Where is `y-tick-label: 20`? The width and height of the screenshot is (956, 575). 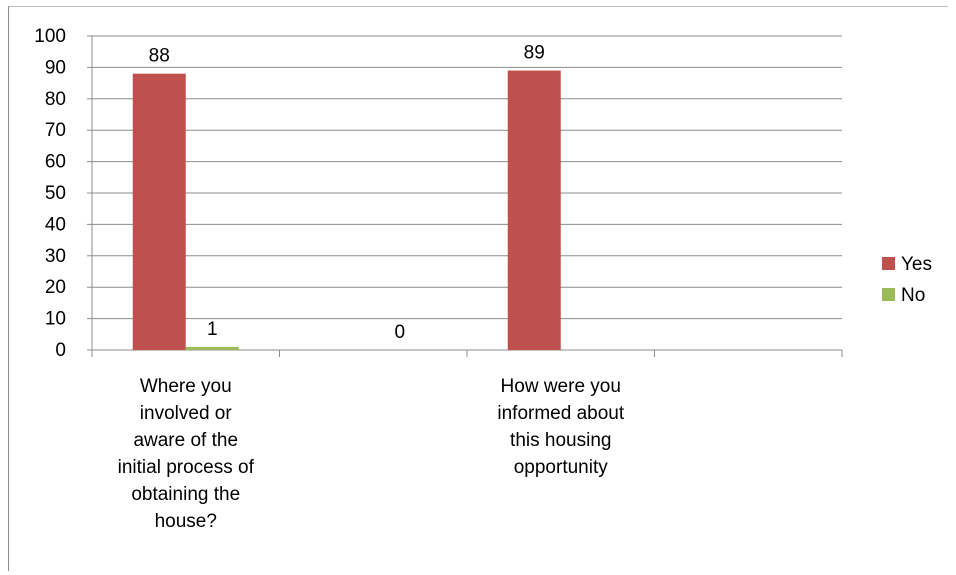 y-tick-label: 20 is located at coordinates (55, 287).